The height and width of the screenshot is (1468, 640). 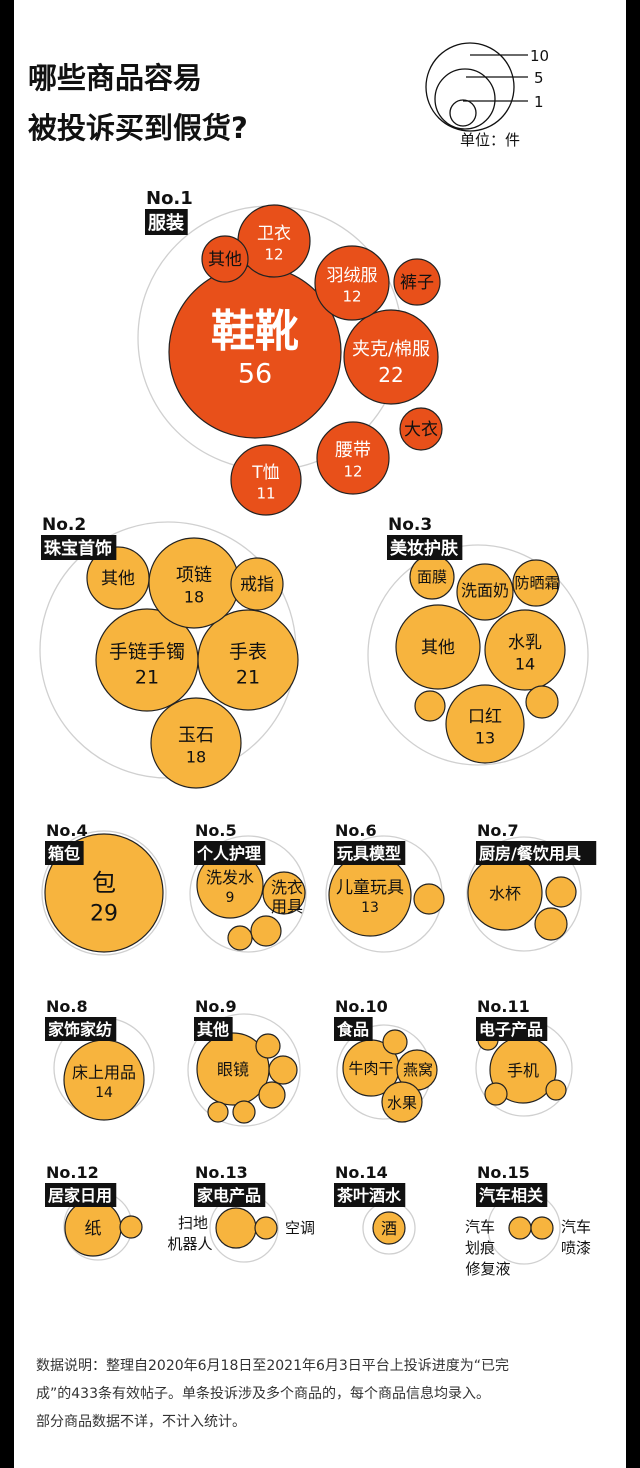 What do you see at coordinates (490, 140) in the screenshot?
I see `legend-unit-label: 单位：件` at bounding box center [490, 140].